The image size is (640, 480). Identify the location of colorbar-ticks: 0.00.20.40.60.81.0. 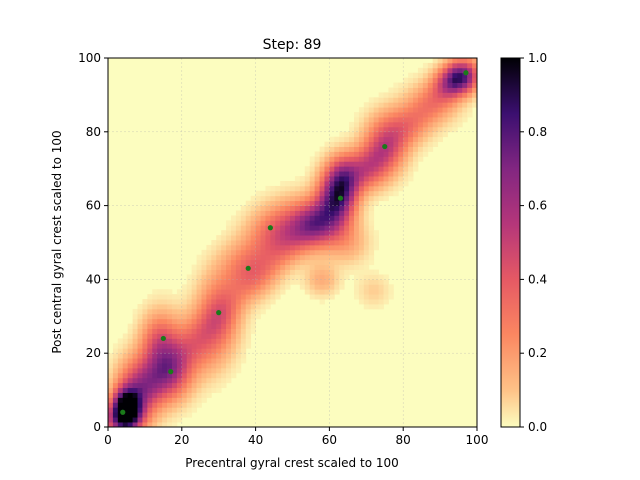
(533, 242).